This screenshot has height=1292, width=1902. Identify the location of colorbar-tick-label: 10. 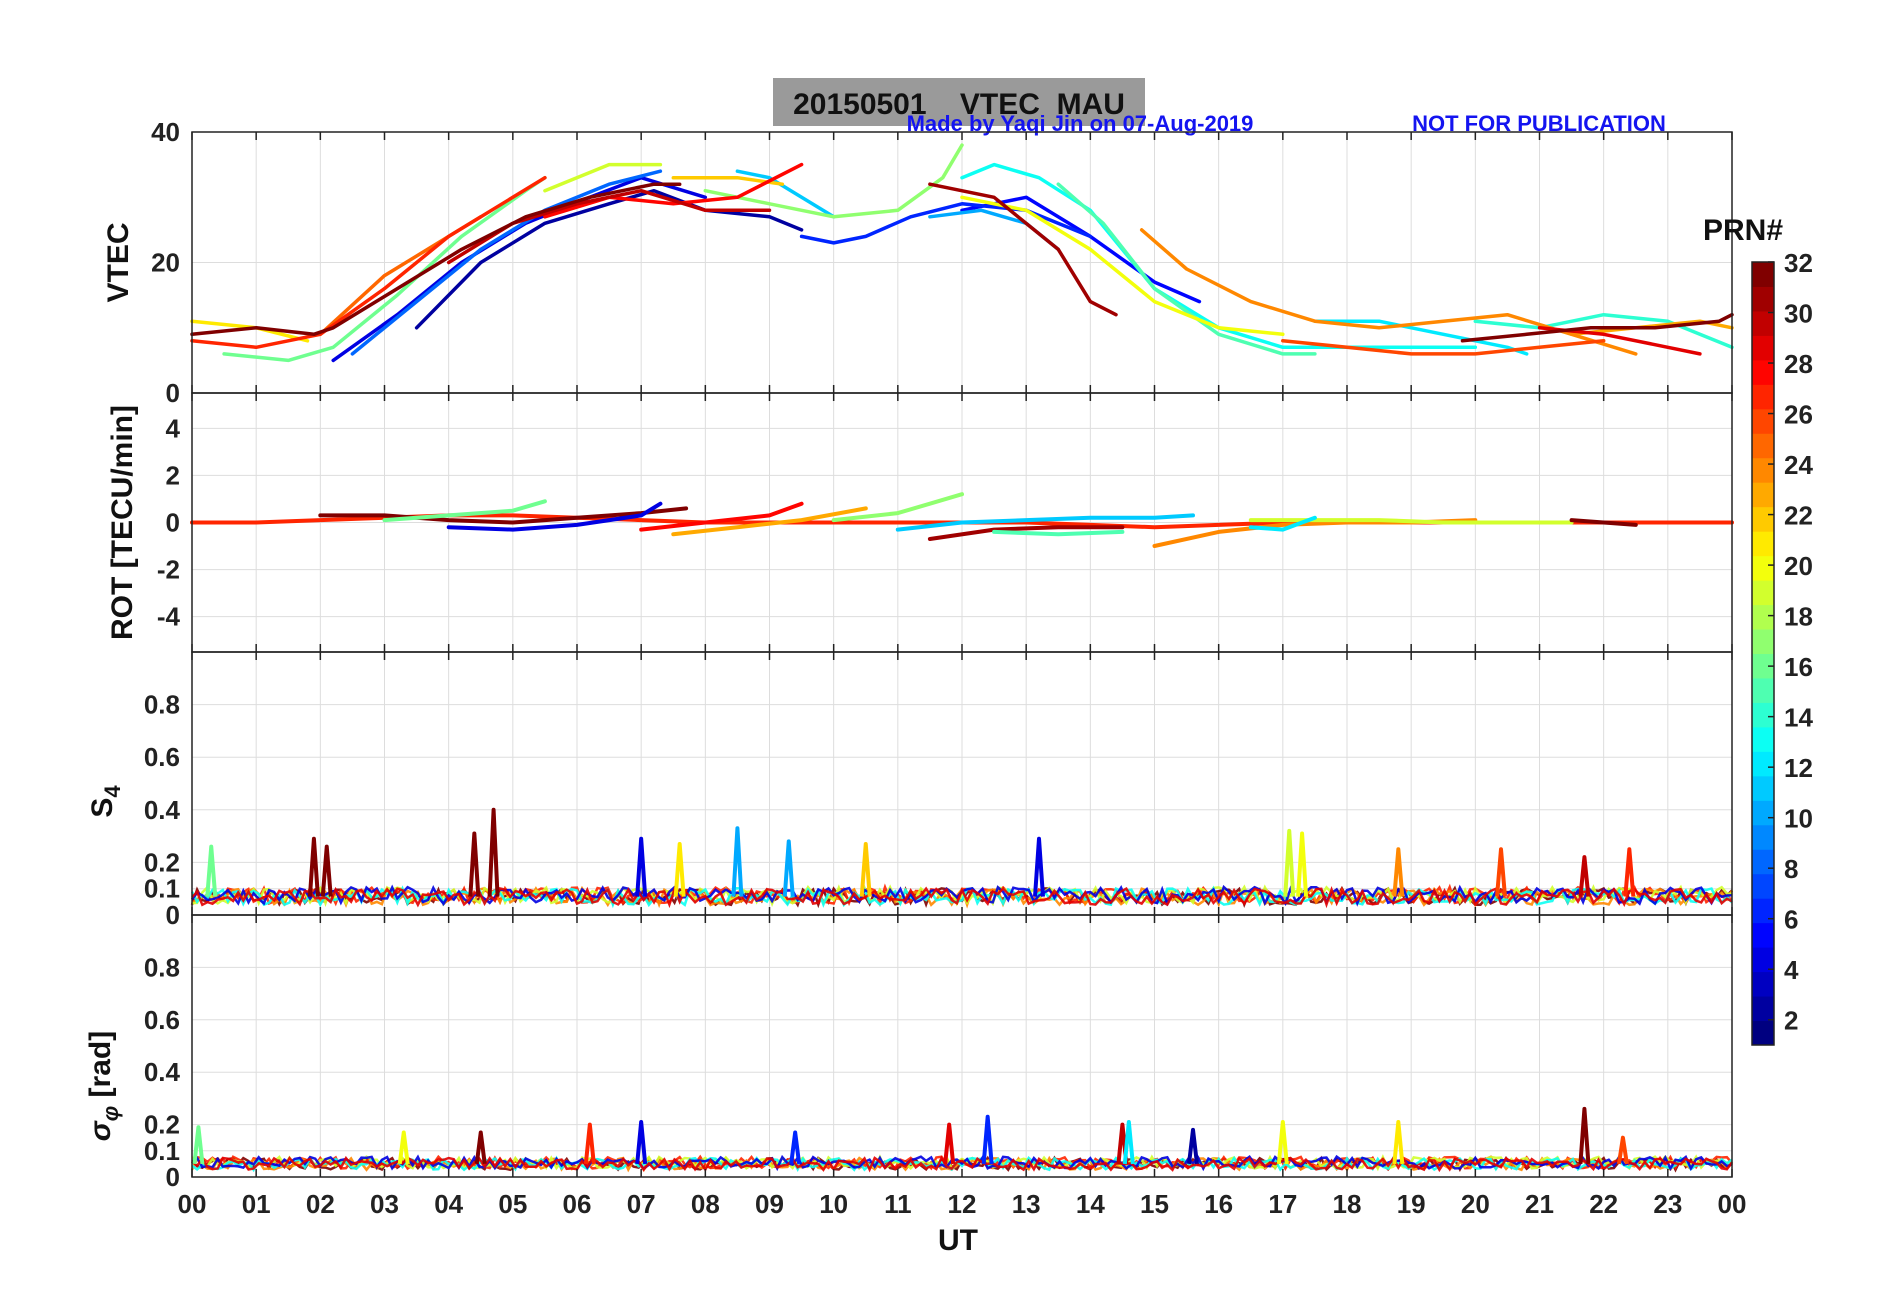
(1798, 819).